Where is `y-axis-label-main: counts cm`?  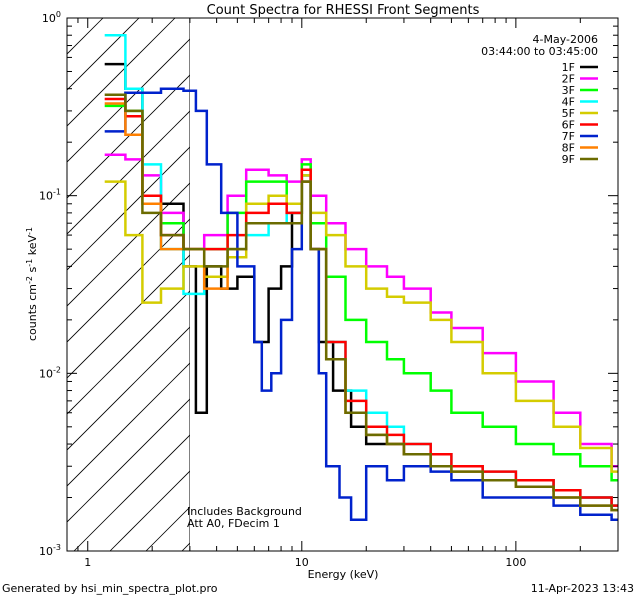 y-axis-label-main: counts cm is located at coordinates (32, 312).